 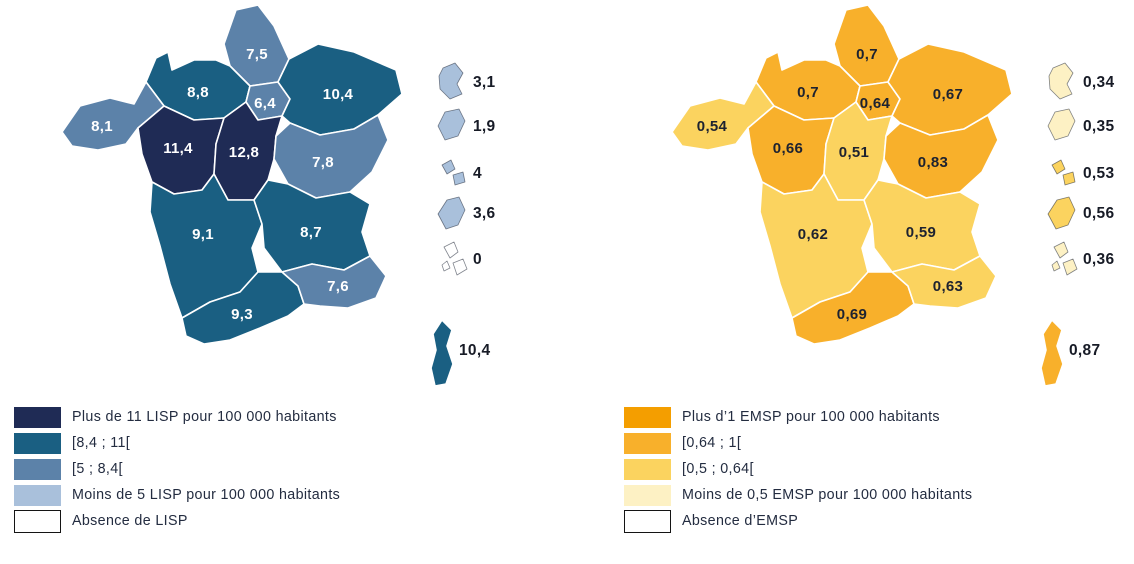 What do you see at coordinates (875, 103) in the screenshot?
I see `value-label: 0,64` at bounding box center [875, 103].